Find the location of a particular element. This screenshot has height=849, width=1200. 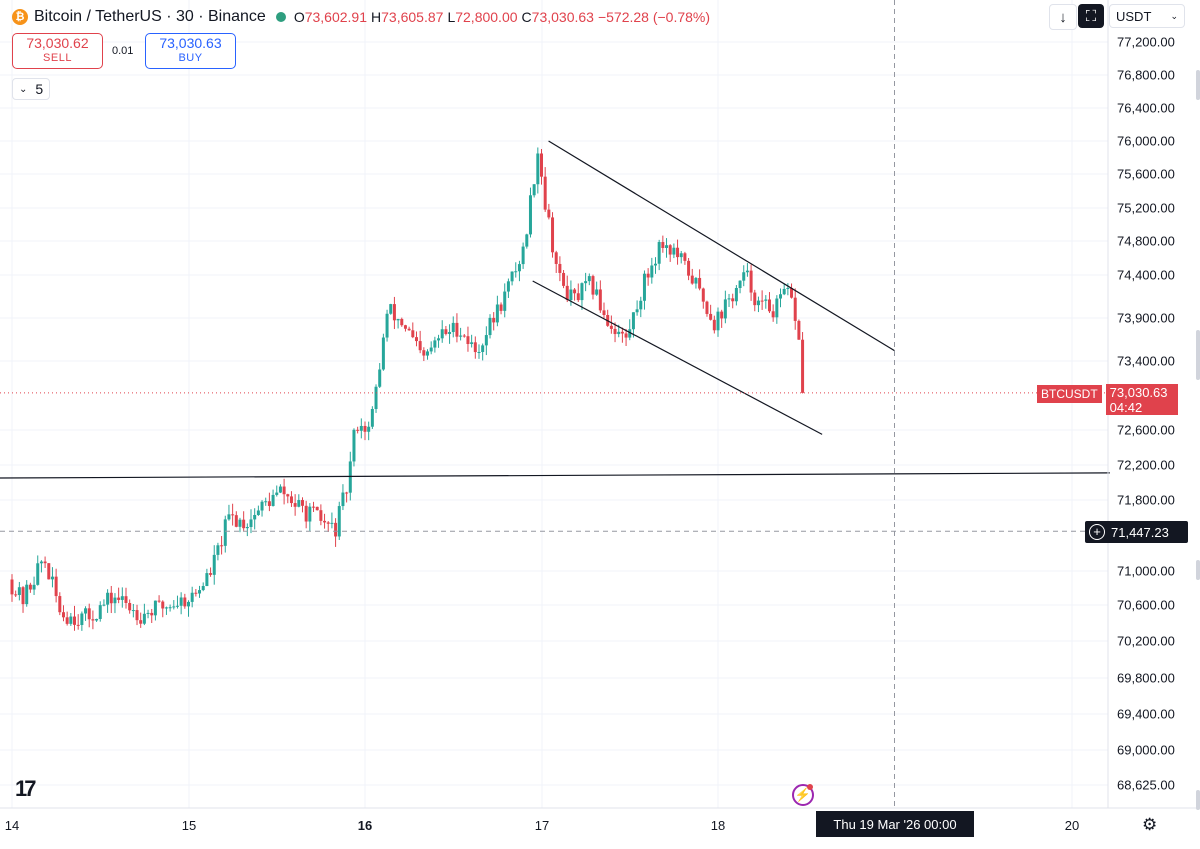

notification-dot is located at coordinates (810, 787).